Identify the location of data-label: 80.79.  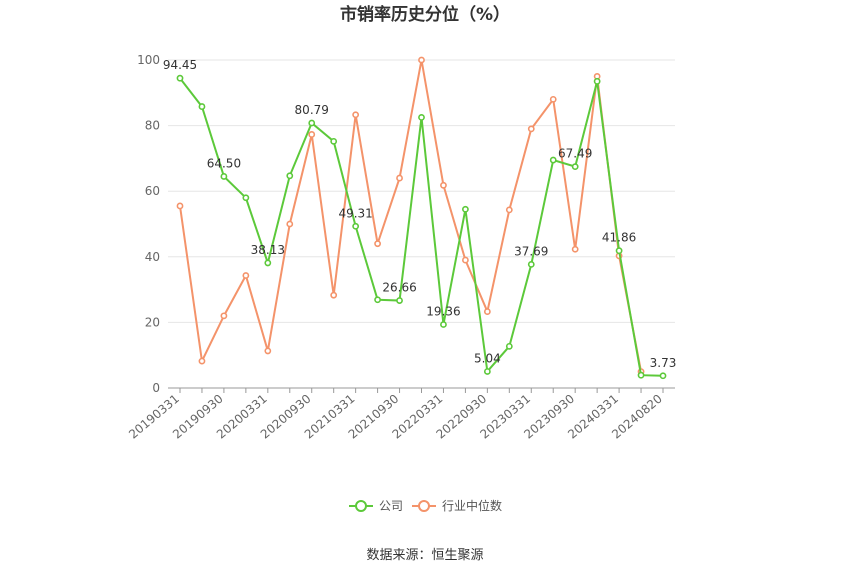
(312, 110).